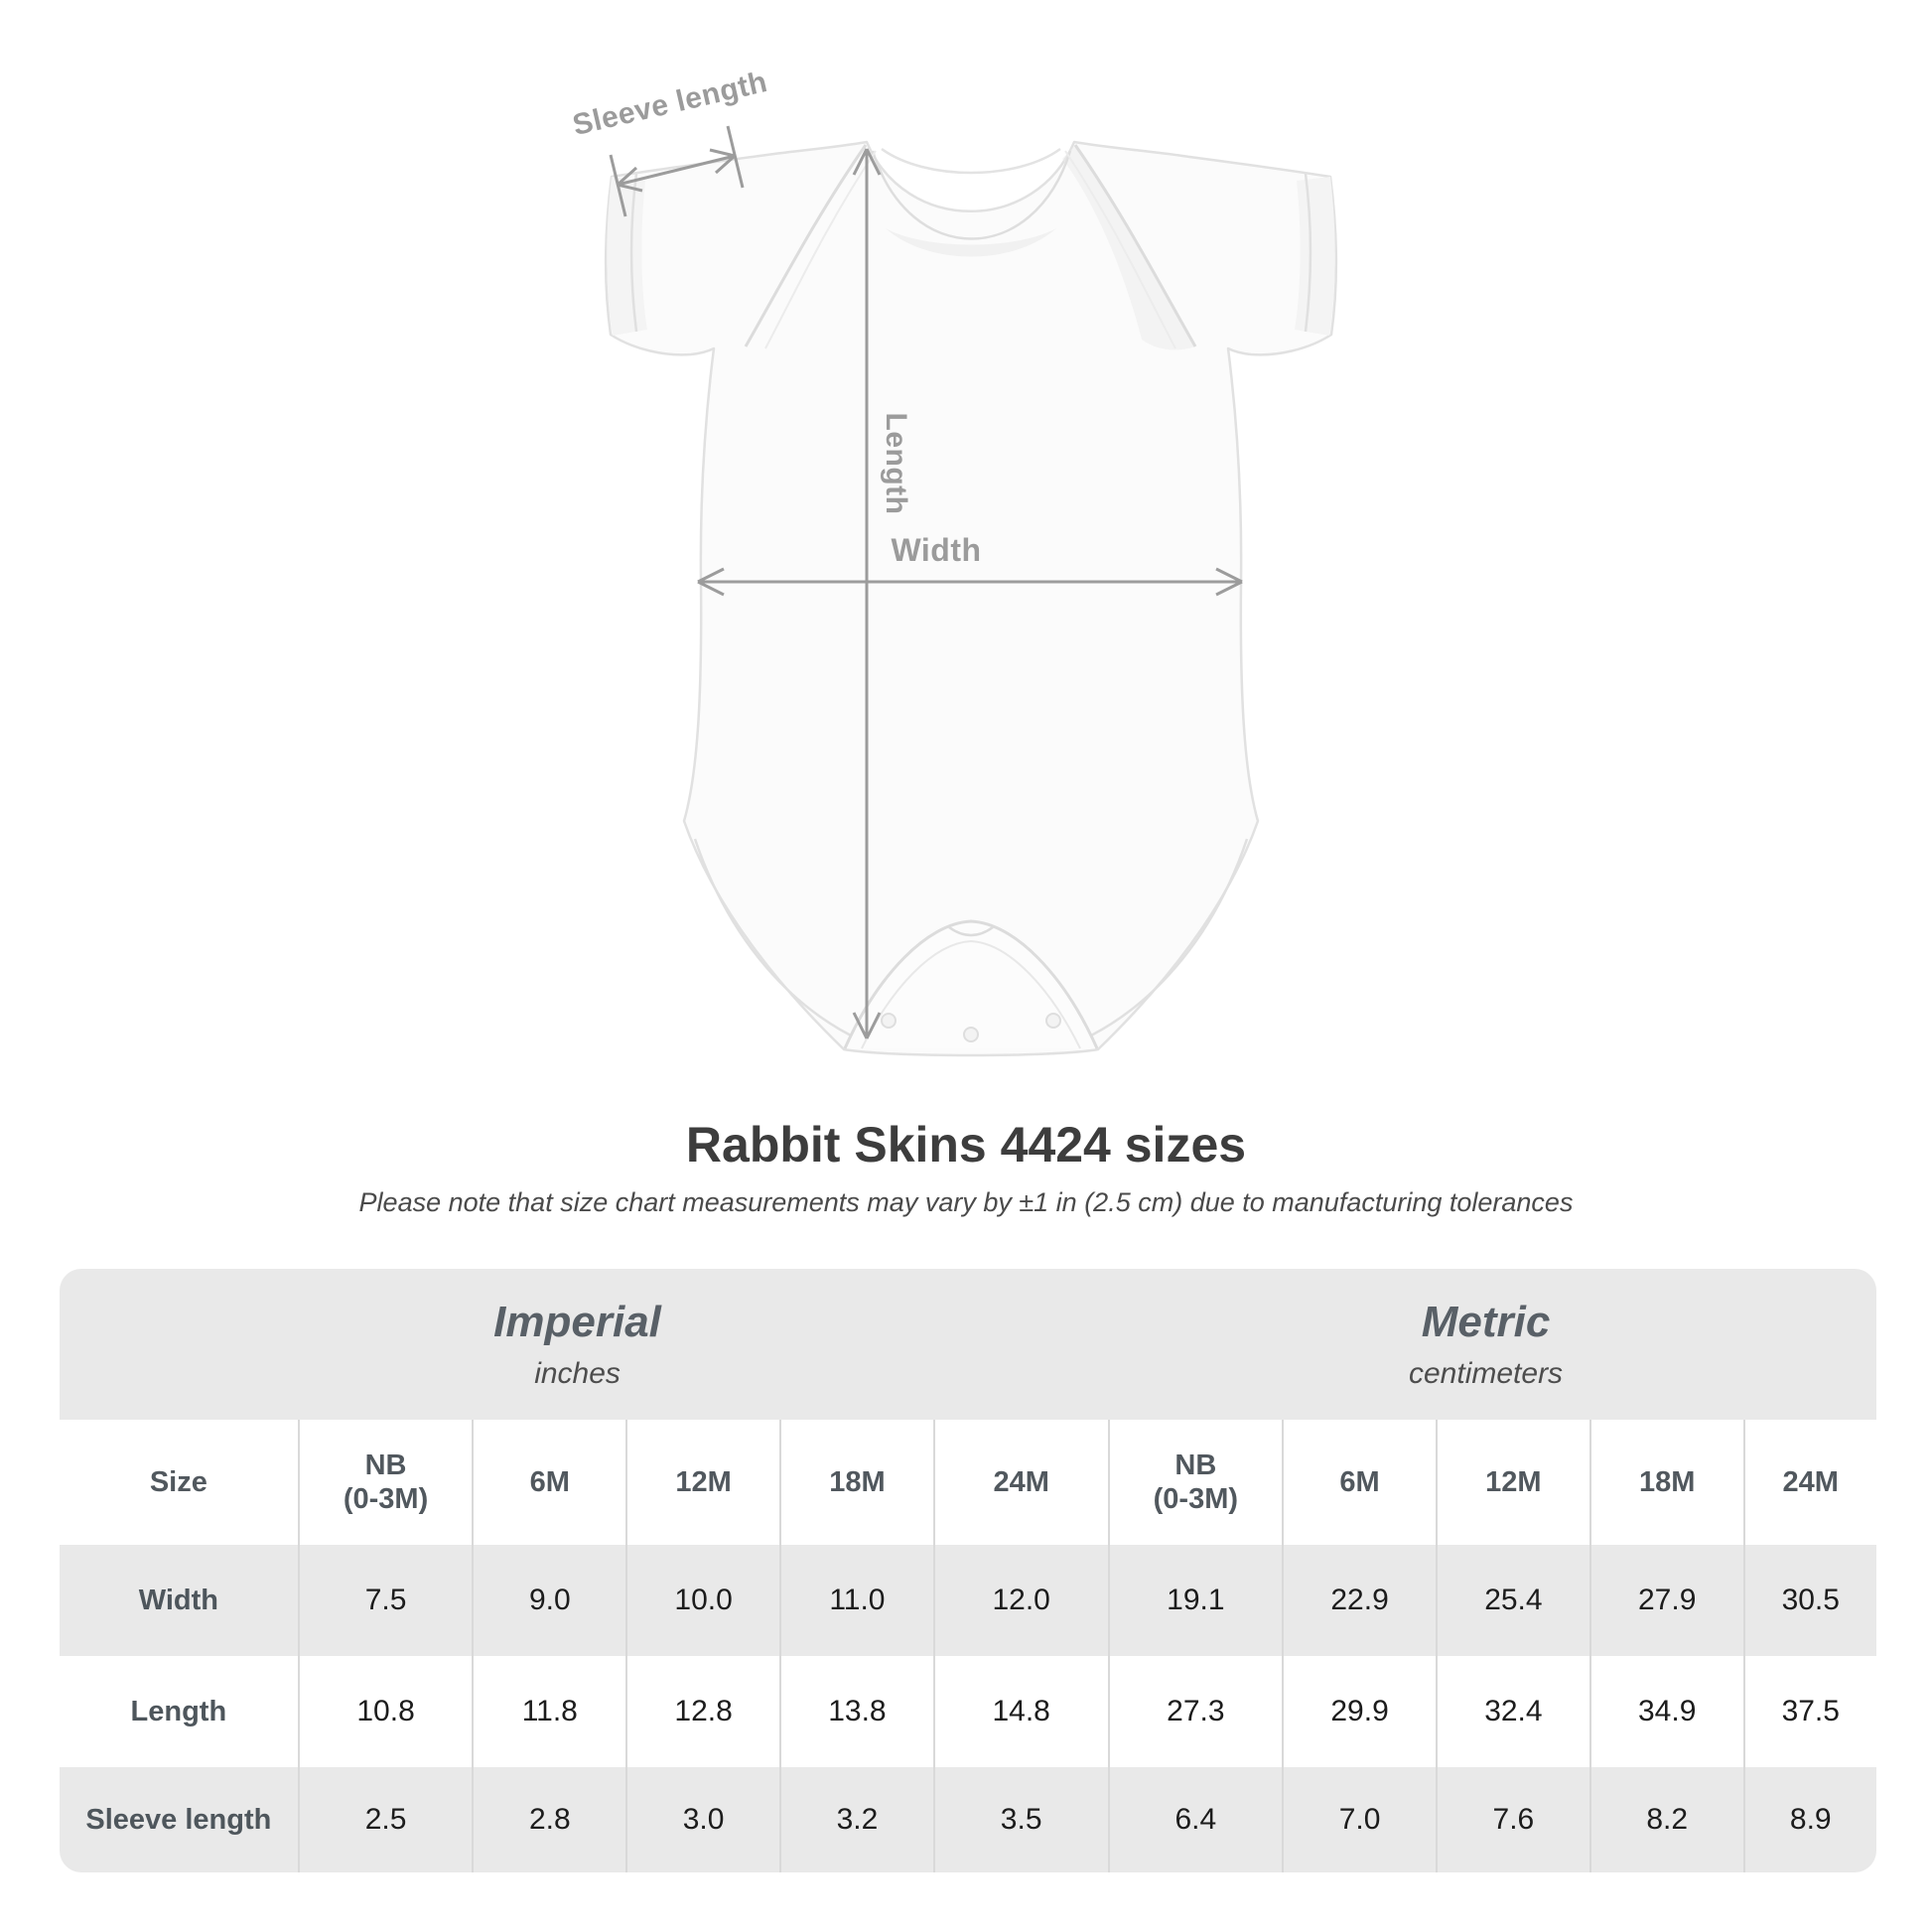 This screenshot has width=1932, height=1932. What do you see at coordinates (1170, 938) in the screenshot?
I see `right-leg-binding` at bounding box center [1170, 938].